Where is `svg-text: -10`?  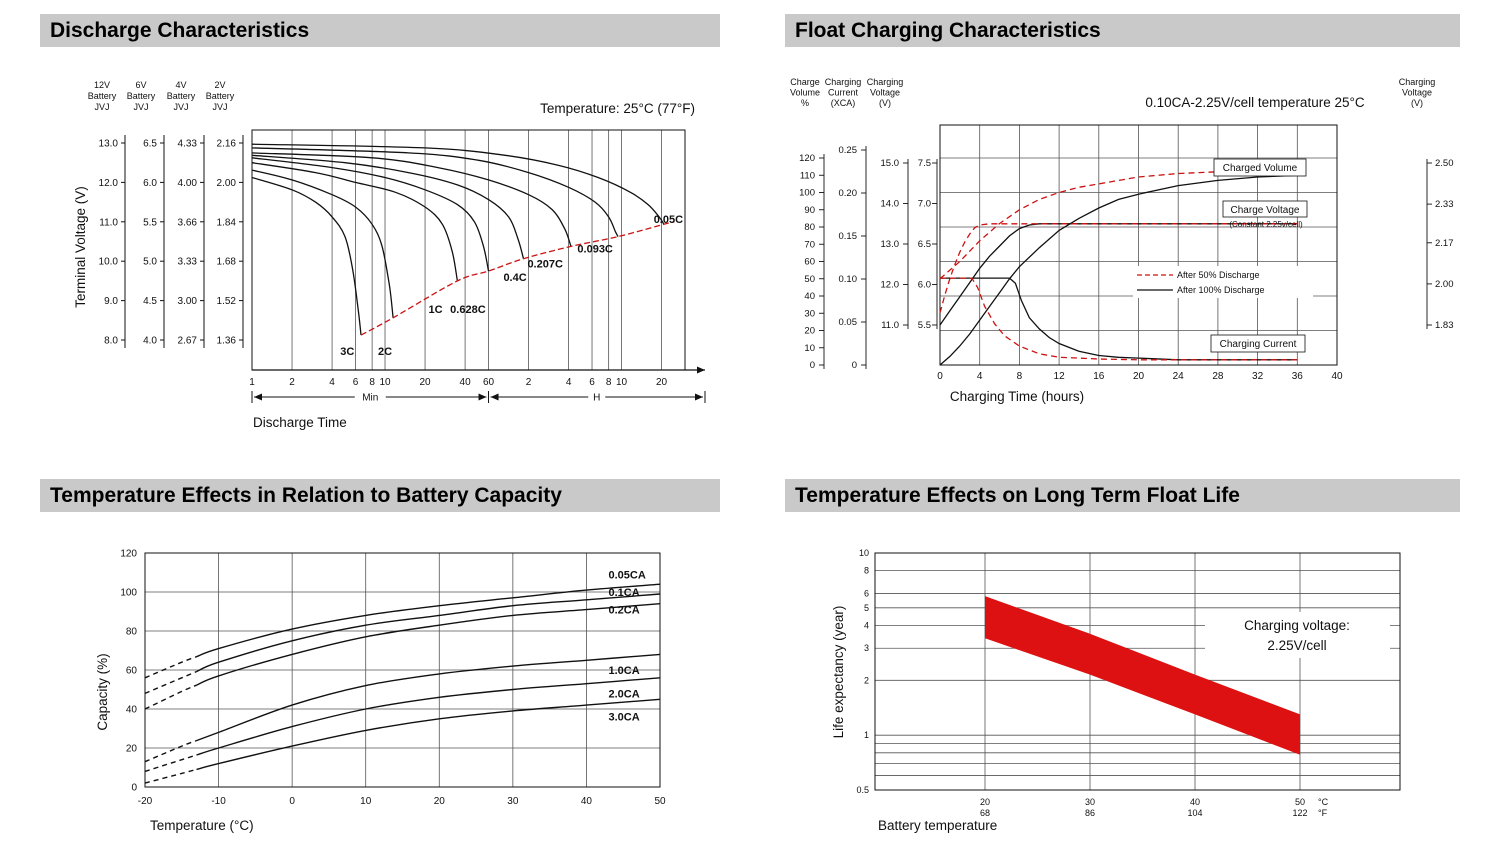
svg-text: -10 is located at coordinates (218, 801).